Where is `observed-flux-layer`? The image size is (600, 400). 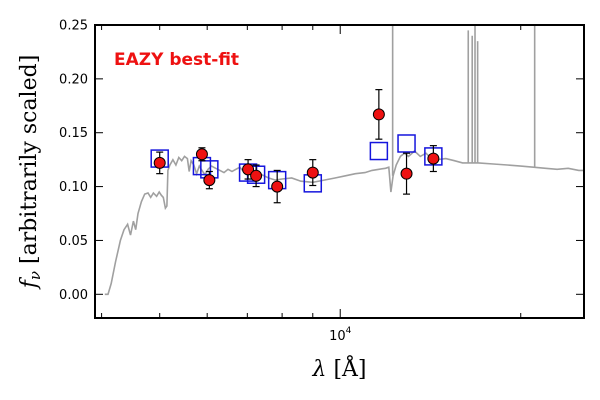
observed-flux-layer is located at coordinates (296, 146).